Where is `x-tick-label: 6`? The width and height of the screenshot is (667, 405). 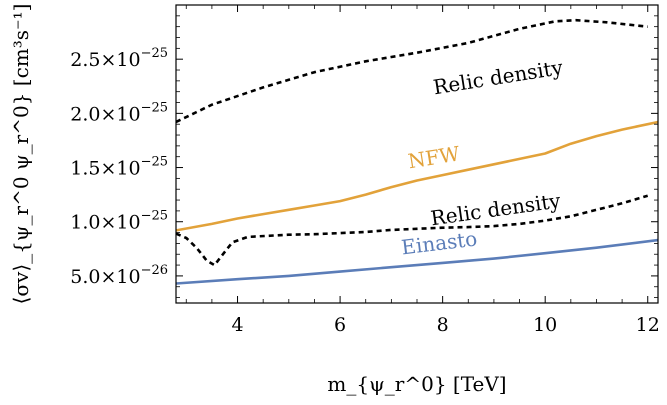 x-tick-label: 6 is located at coordinates (340, 325).